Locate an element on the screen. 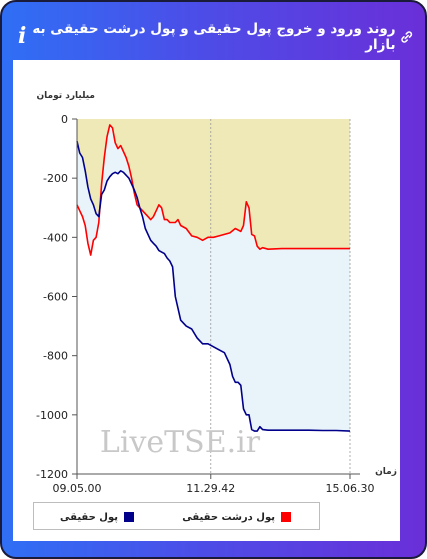 The height and width of the screenshot is (559, 427). y-tick-label: -1000 is located at coordinates (52, 415).